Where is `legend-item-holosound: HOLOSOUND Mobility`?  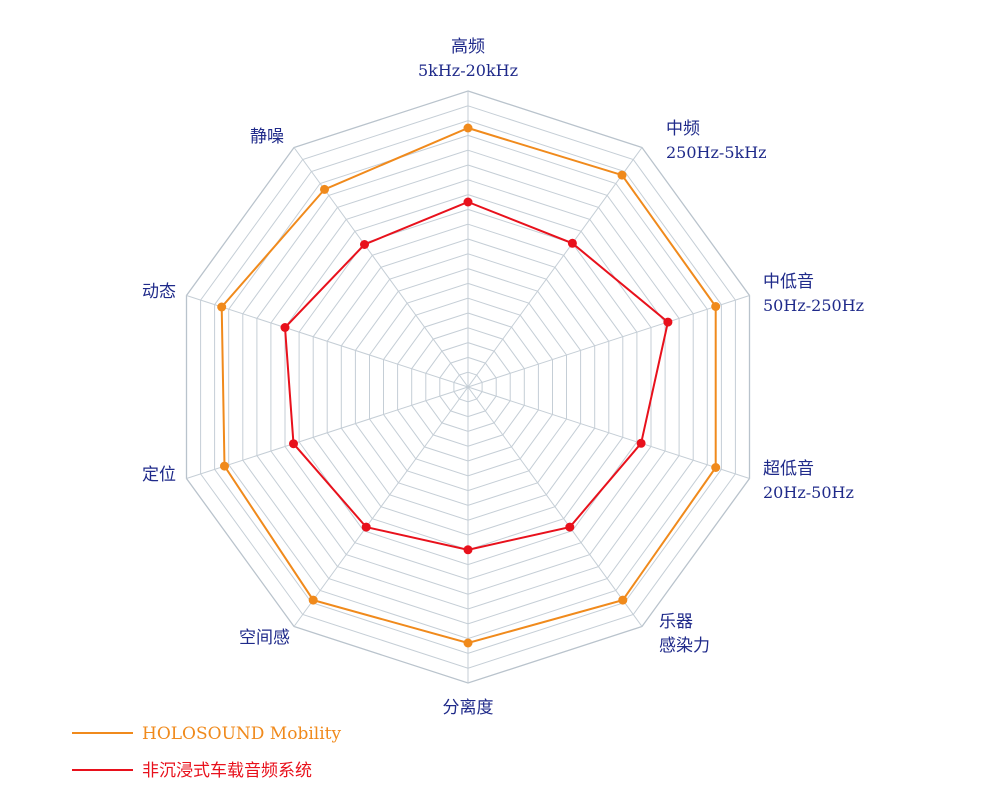
legend-item-holosound: HOLOSOUND Mobility is located at coordinates (206, 734).